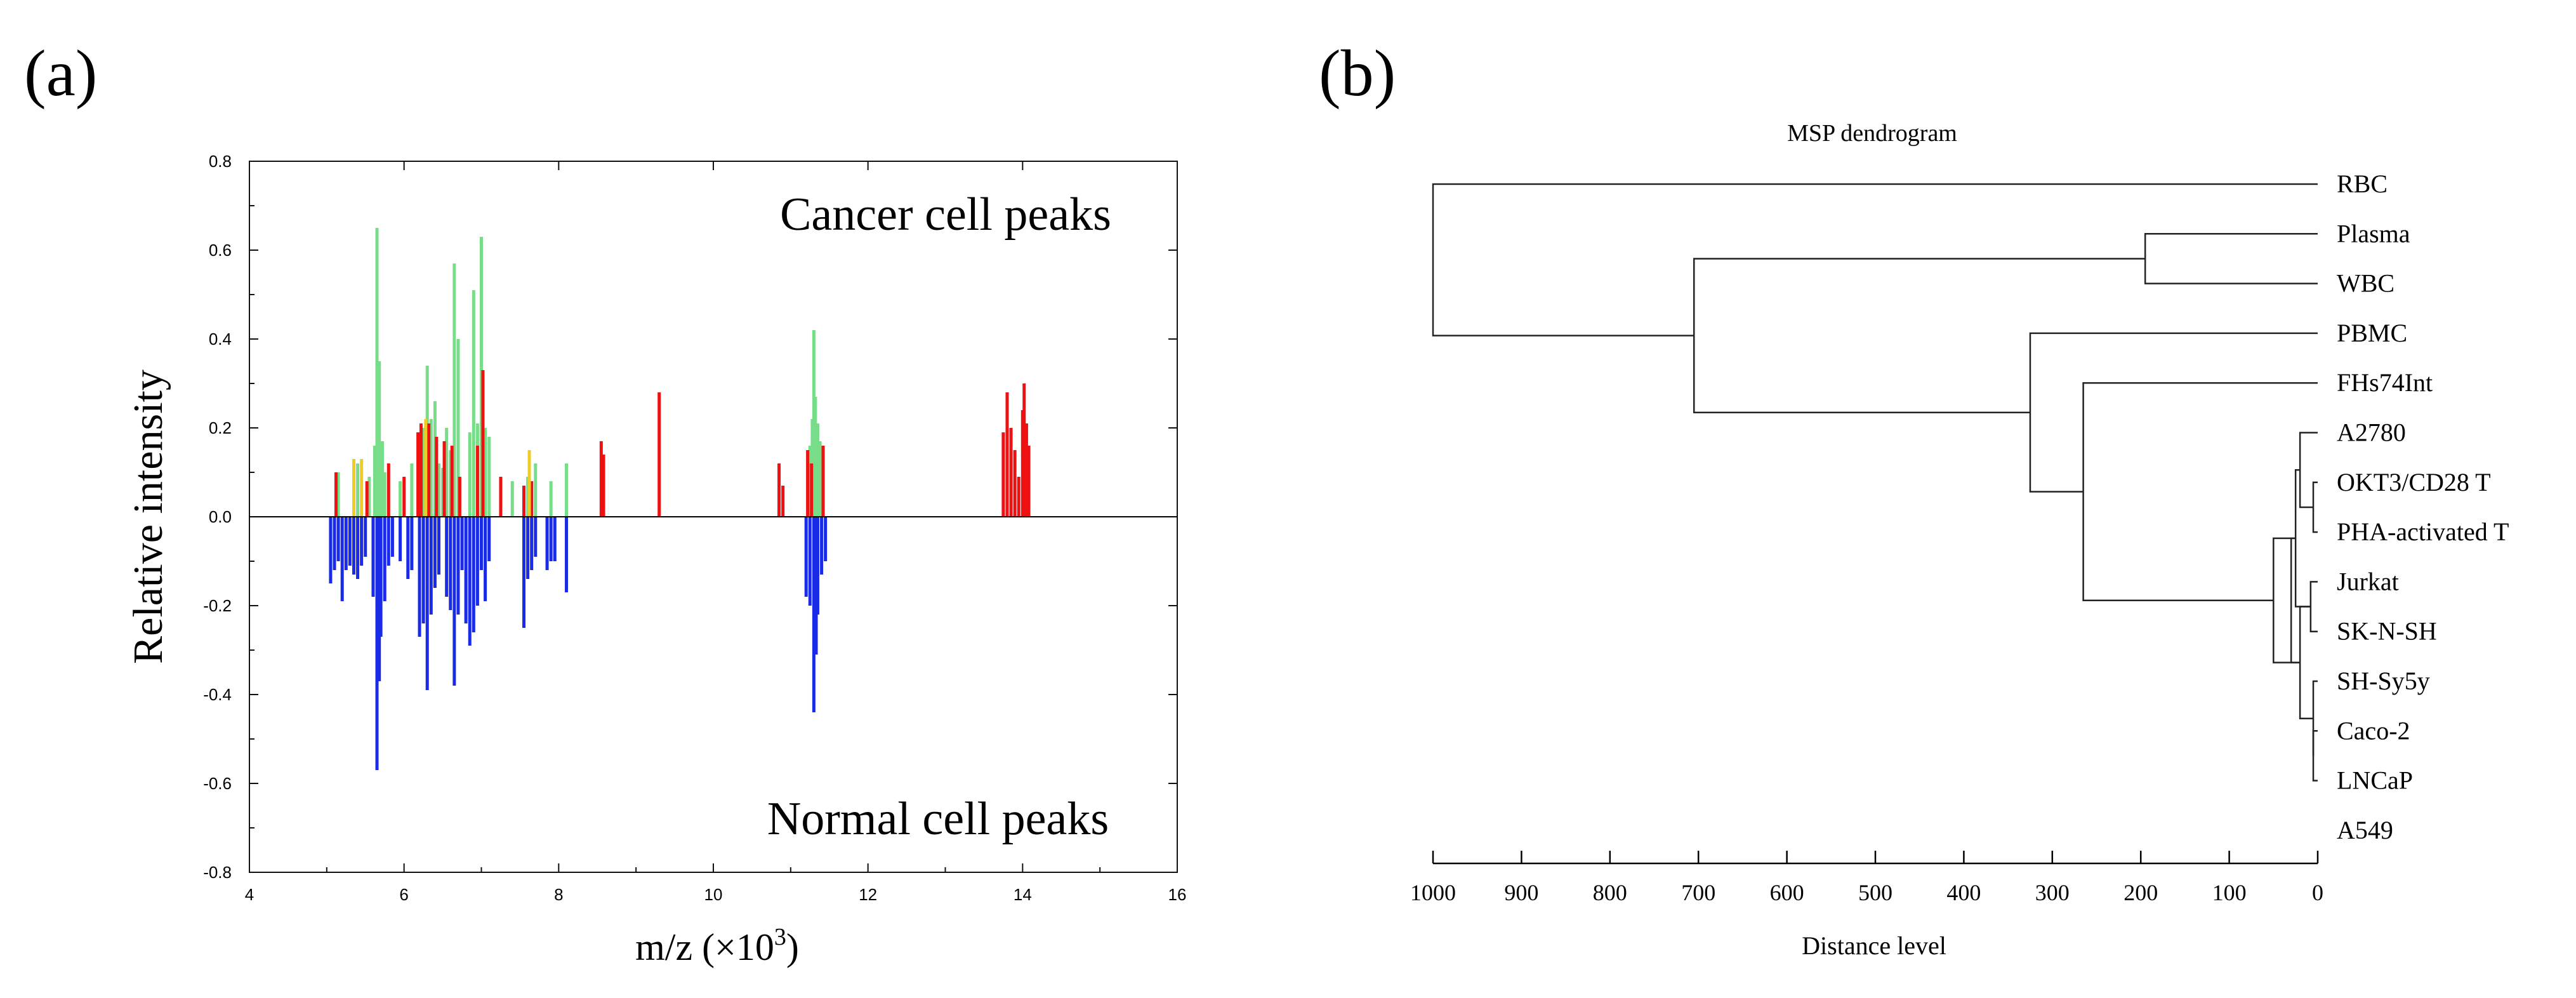  What do you see at coordinates (220, 161) in the screenshot?
I see `y-tick-label: 0.8` at bounding box center [220, 161].